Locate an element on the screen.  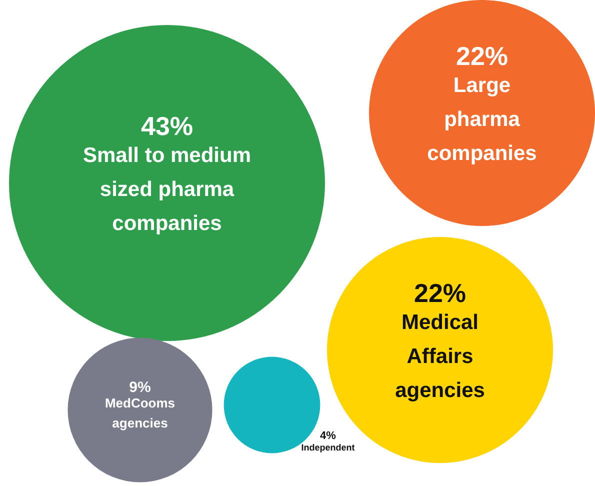
category-label: Large pharma companies is located at coordinates (482, 119).